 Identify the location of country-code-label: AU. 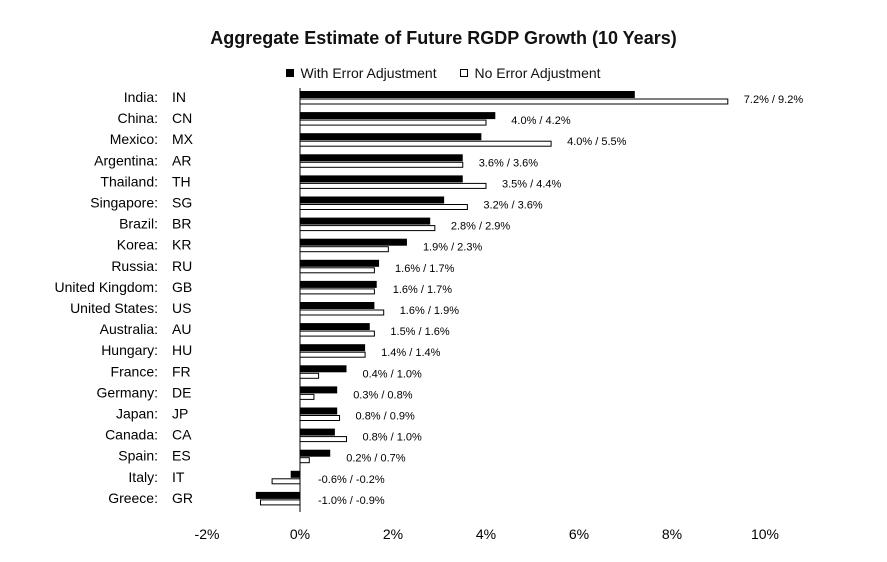
(181, 329).